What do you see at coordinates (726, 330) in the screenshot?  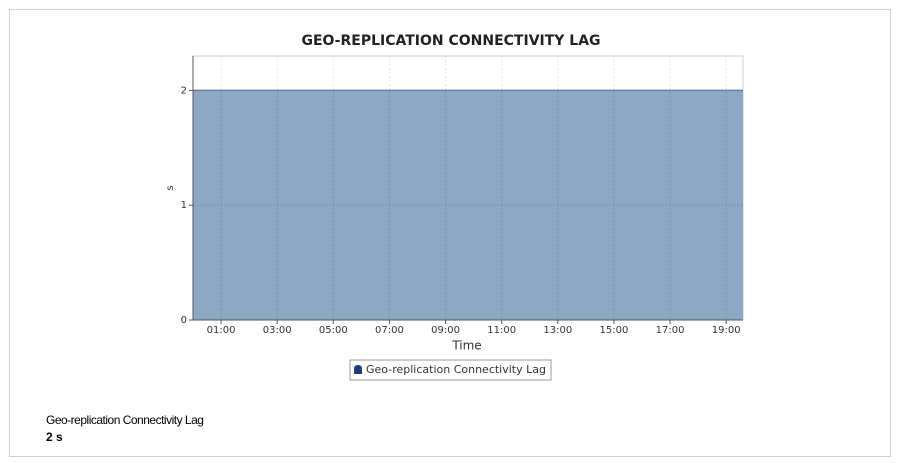 I see `x-tick-label: 19:00` at bounding box center [726, 330].